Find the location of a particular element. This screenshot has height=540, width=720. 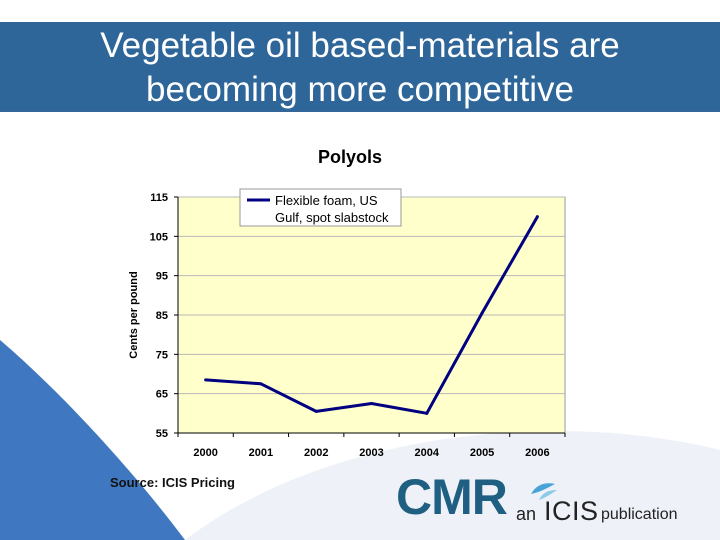

chart-title: Polyols is located at coordinates (350, 157).